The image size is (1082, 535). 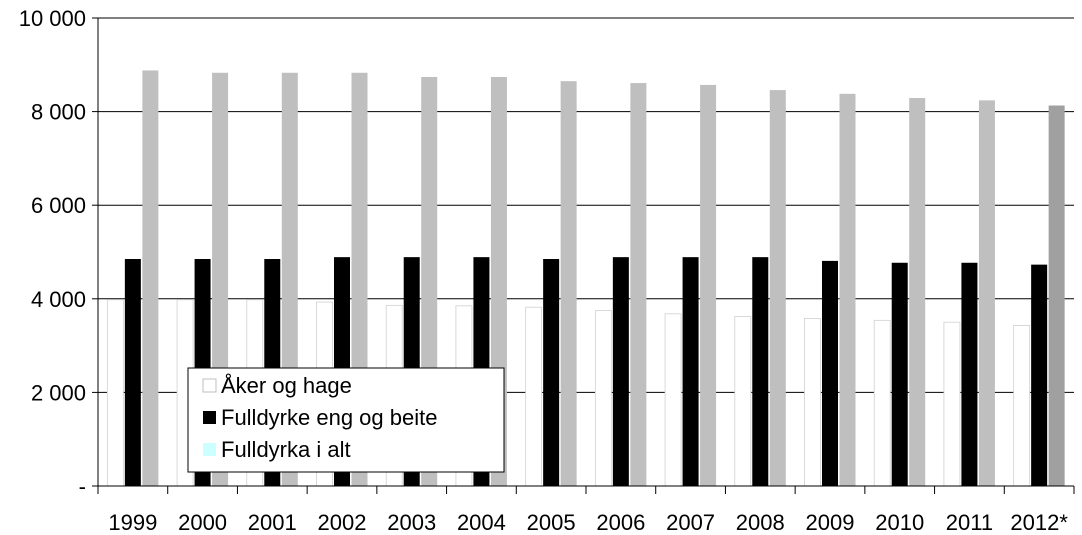 I want to click on x-tick-label: 2007, so click(x=690, y=522).